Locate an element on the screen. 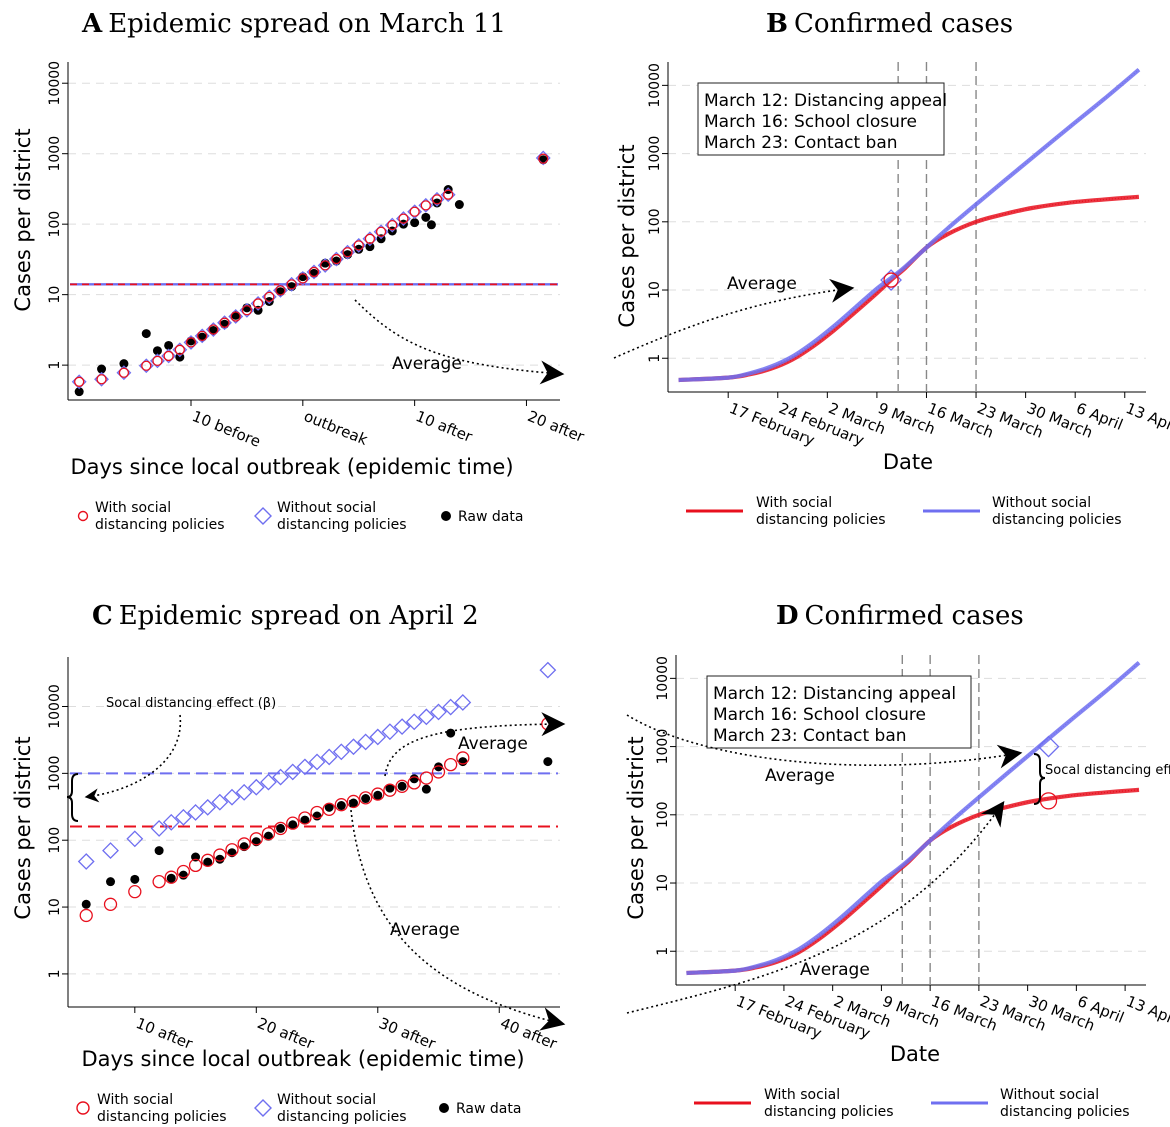  panel-d-average-arrow-top is located at coordinates (824, 741).